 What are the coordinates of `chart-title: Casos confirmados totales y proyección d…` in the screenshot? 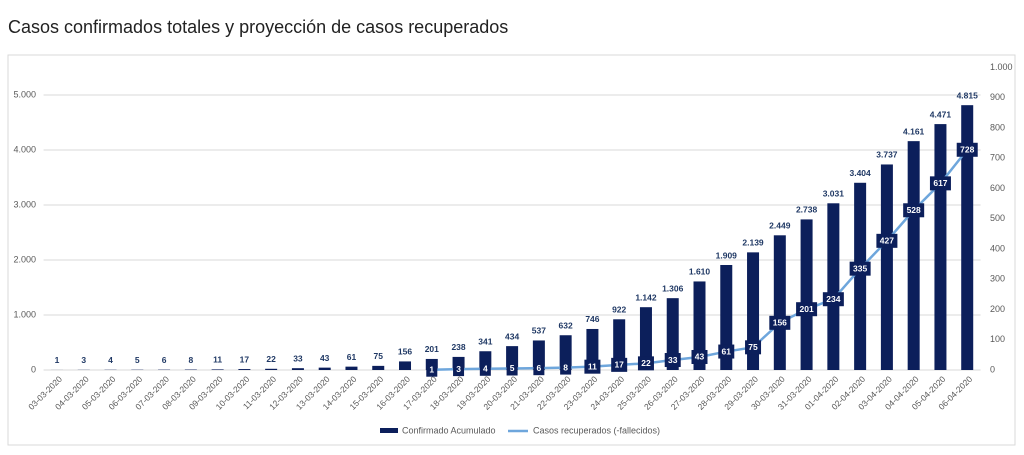 It's located at (258, 27).